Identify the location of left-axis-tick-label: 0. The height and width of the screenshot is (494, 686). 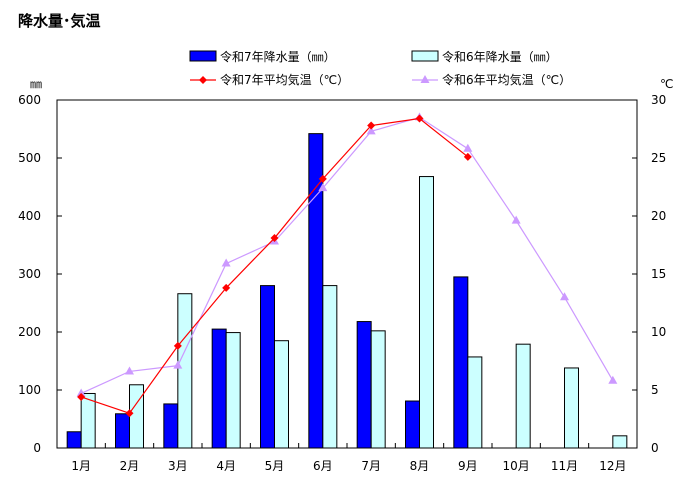
(37, 448).